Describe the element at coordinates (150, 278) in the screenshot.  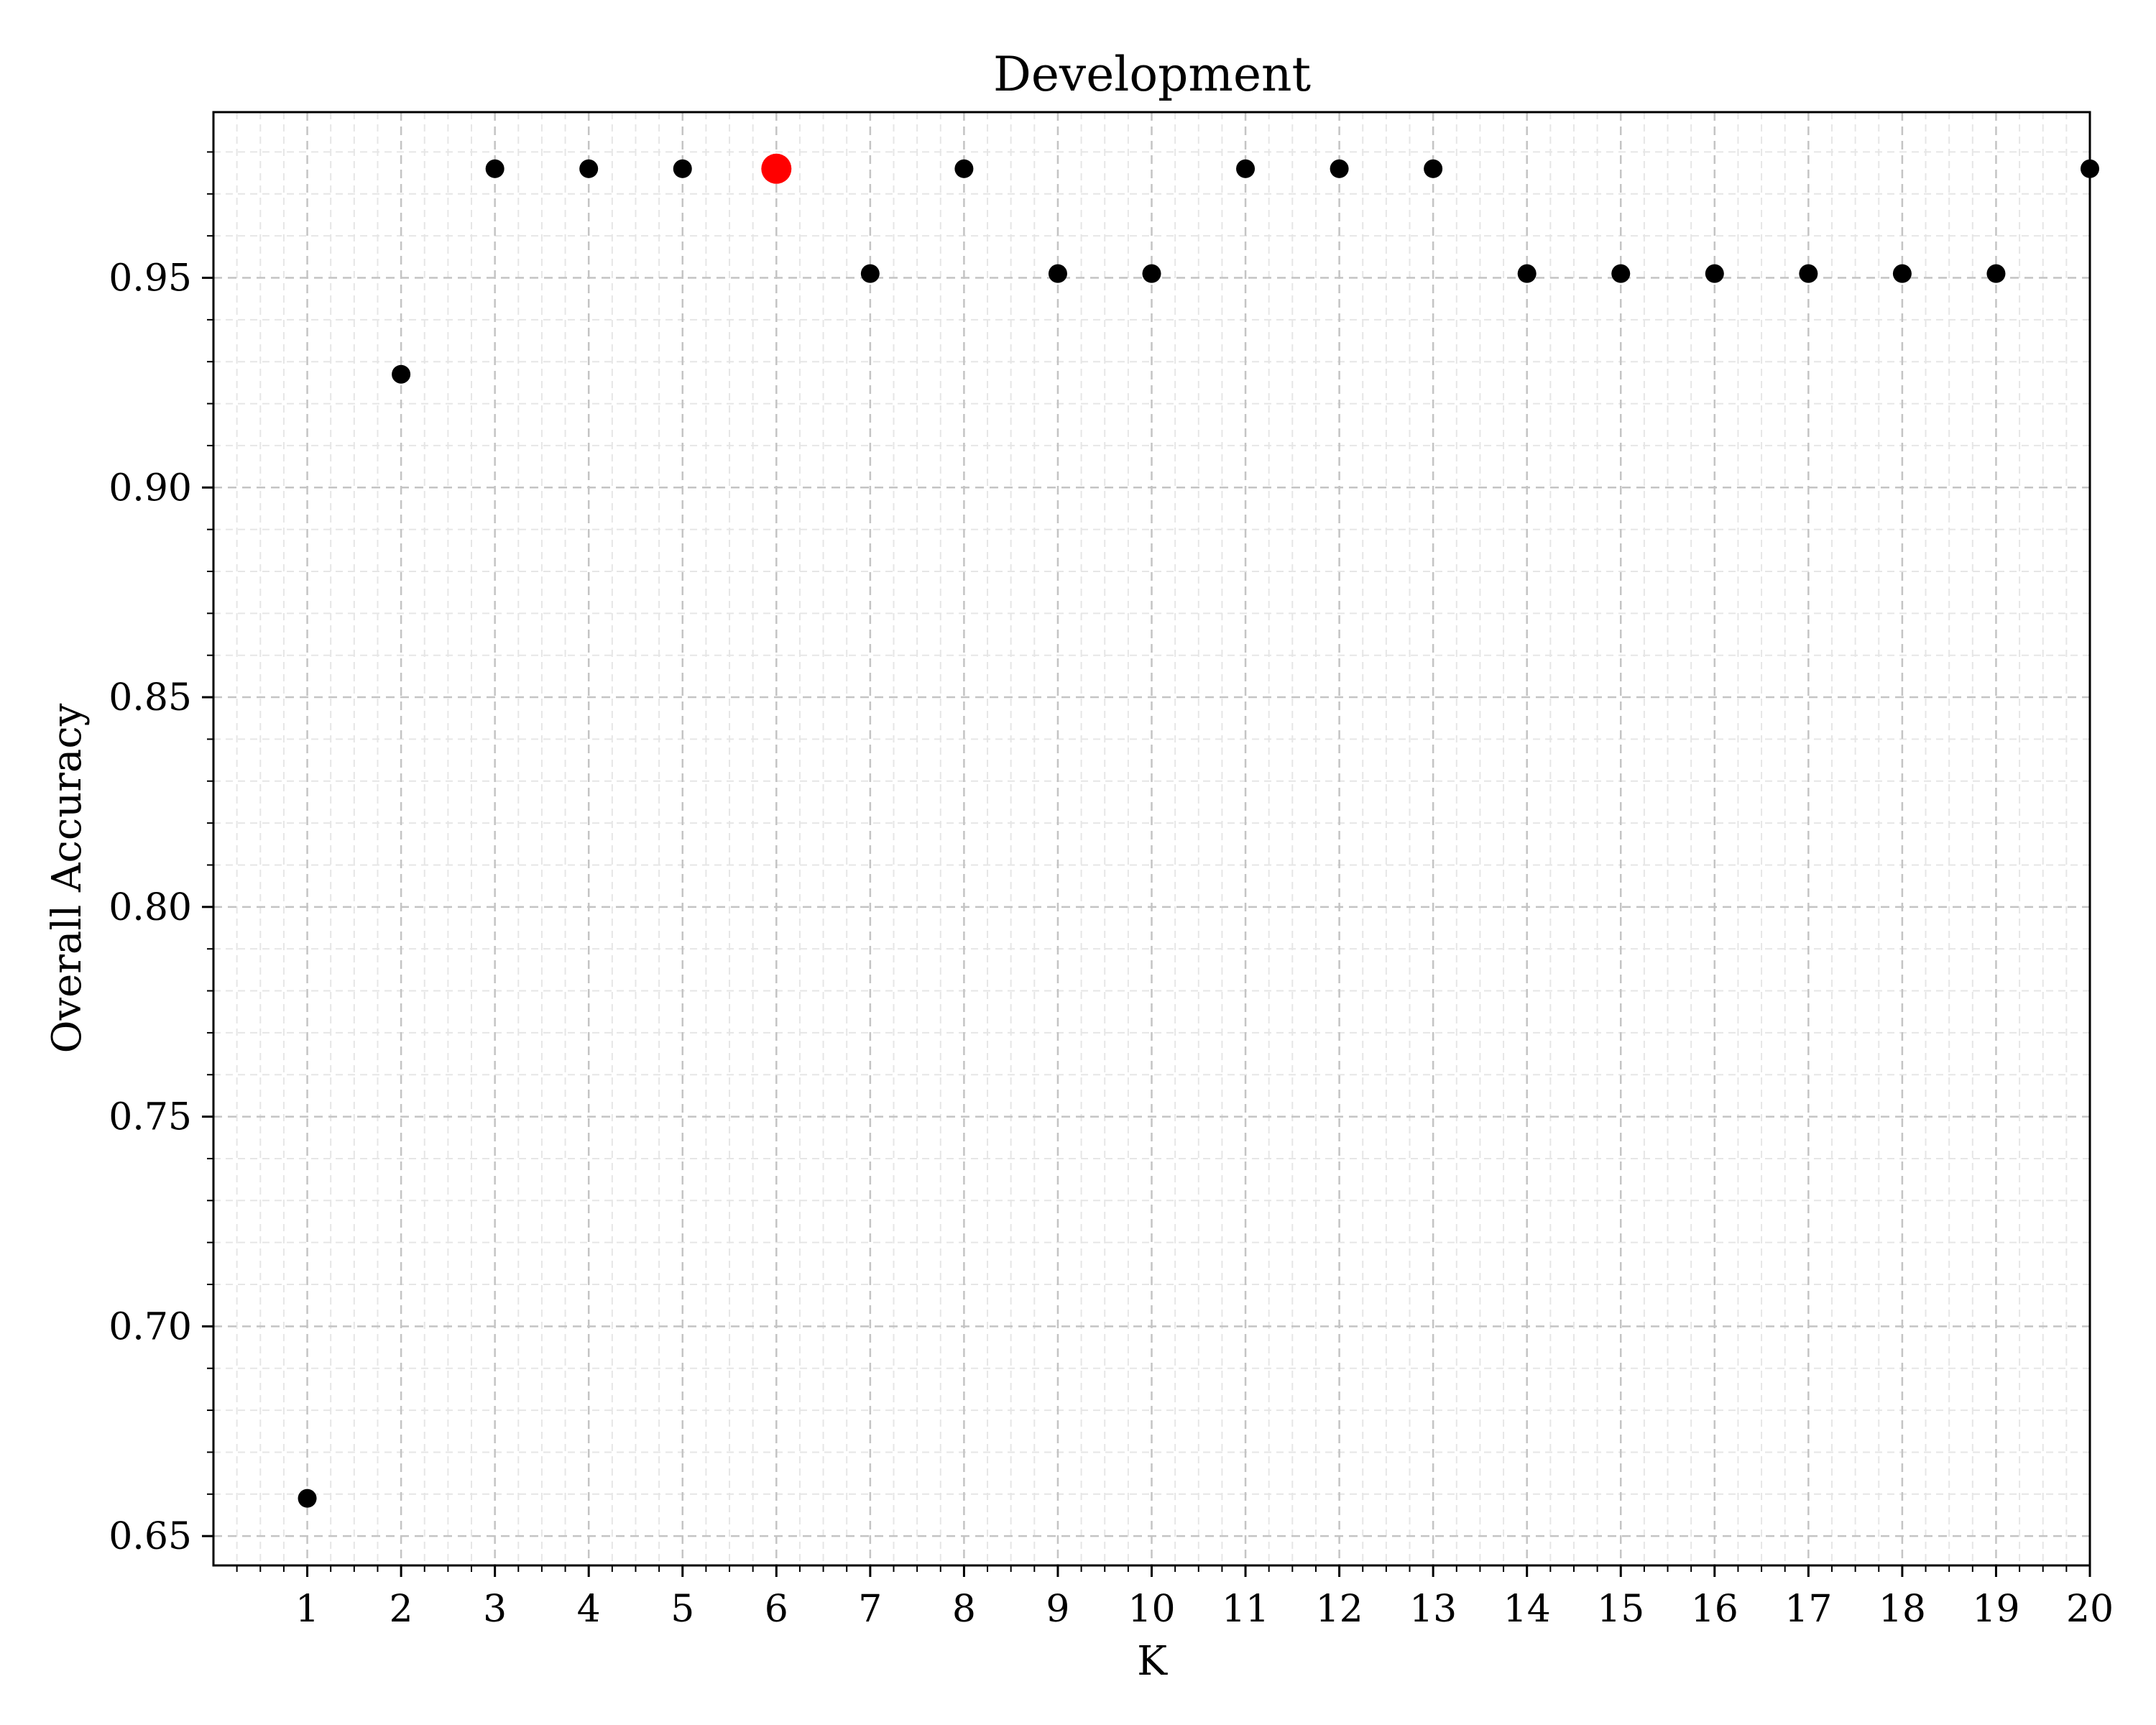
I see `y-tick-label: 0.95` at that location.